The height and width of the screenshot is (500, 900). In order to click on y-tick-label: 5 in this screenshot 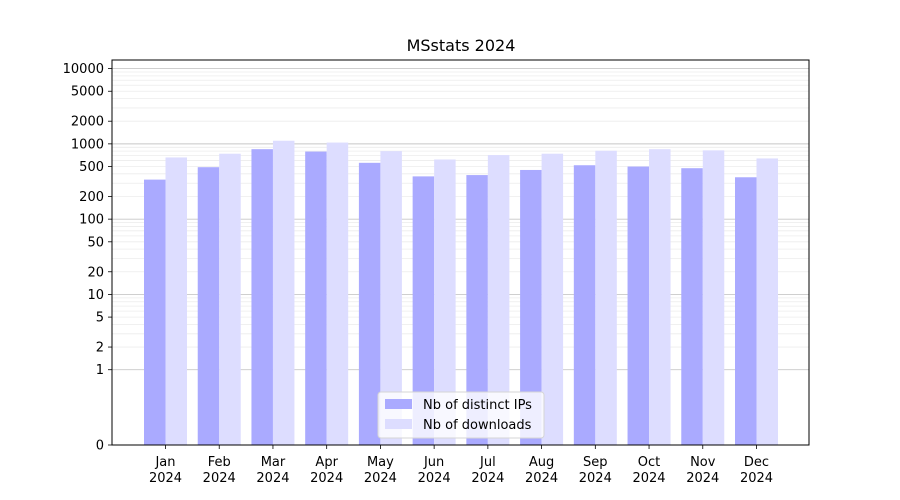, I will do `click(100, 318)`.